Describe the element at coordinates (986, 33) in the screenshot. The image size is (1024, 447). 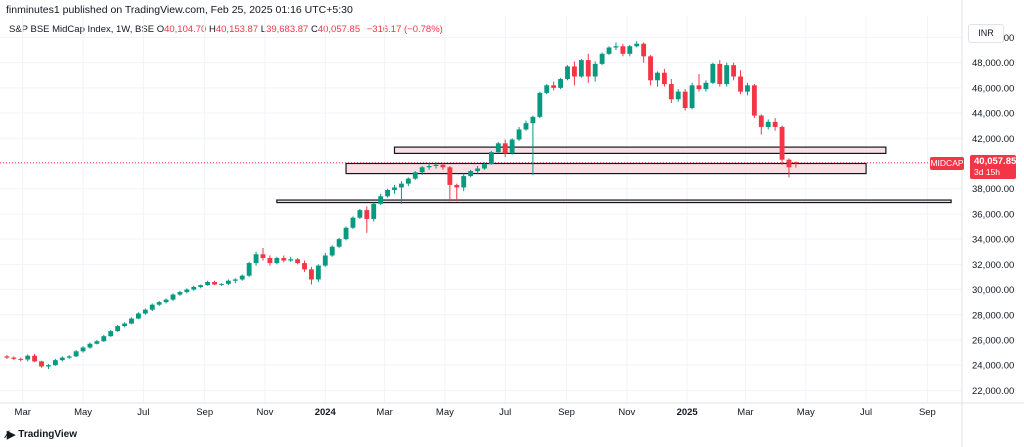
I see `currency-label: INR` at that location.